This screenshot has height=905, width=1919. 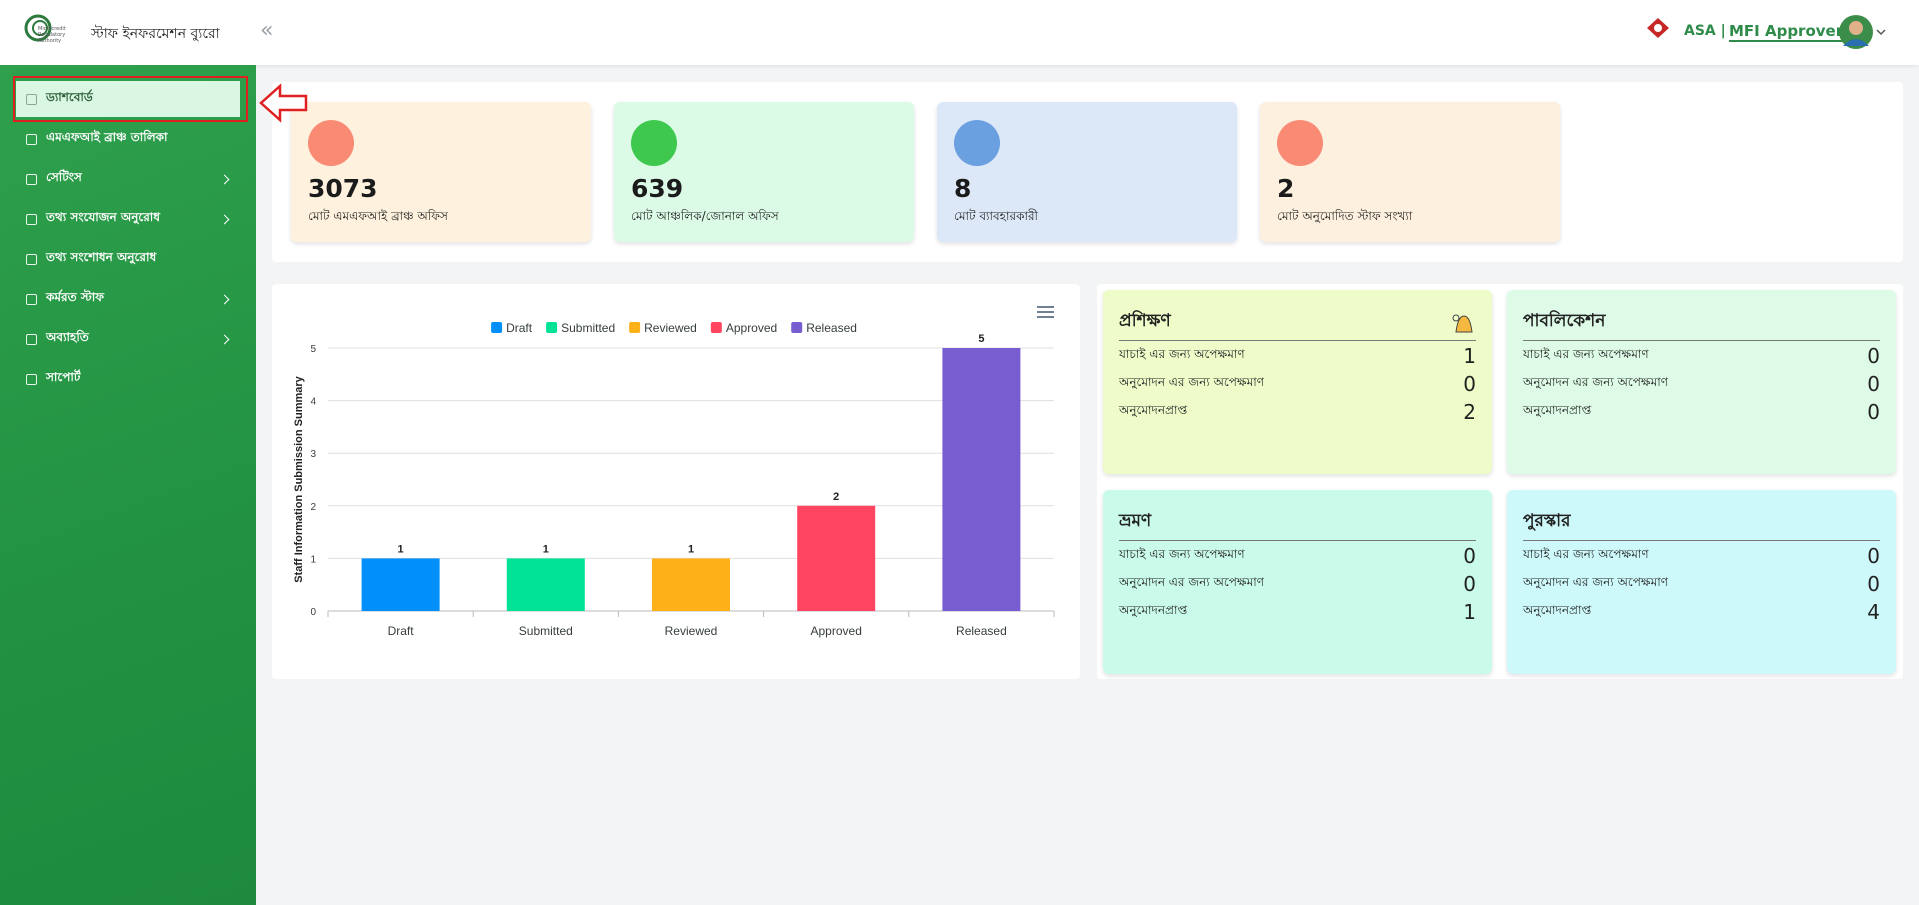 I want to click on legend-label: Released, so click(x=831, y=328).